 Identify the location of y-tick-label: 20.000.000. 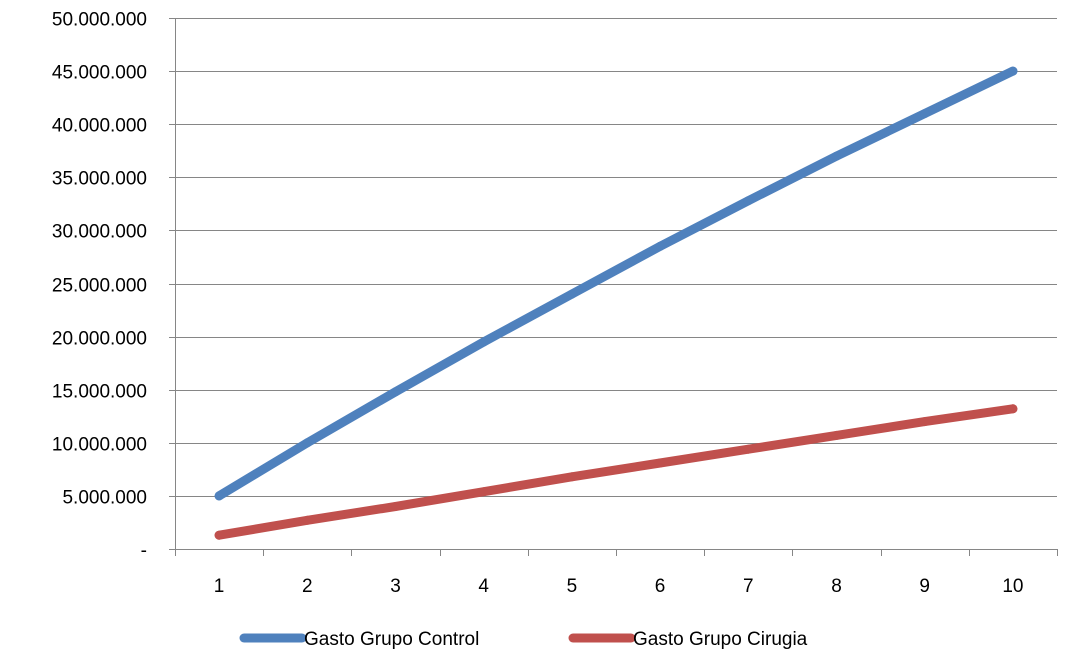
(99, 339).